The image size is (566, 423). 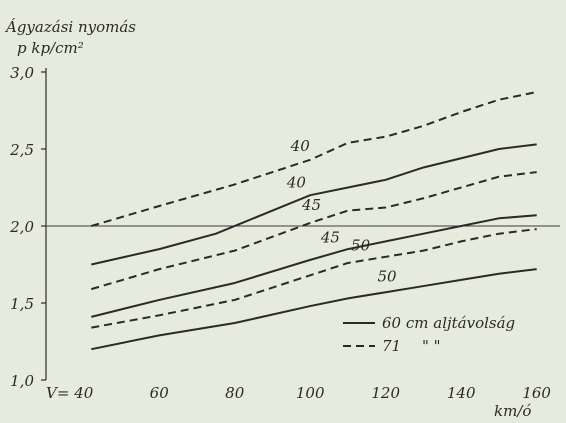 What do you see at coordinates (512, 410) in the screenshot?
I see `x-axis-unit: km/ó` at bounding box center [512, 410].